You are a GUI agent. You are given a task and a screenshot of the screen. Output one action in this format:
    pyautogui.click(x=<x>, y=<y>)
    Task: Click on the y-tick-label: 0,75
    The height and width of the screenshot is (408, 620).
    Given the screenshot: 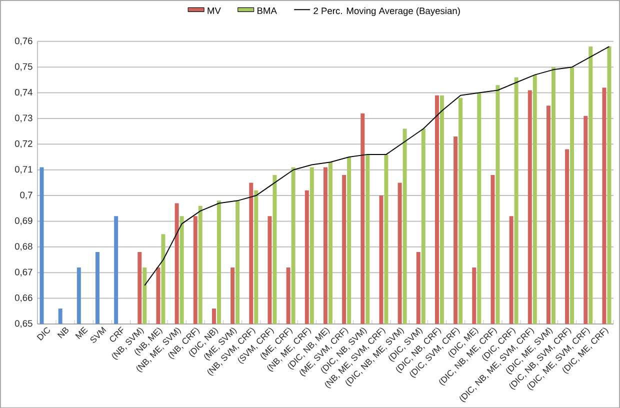 What is the action you would take?
    pyautogui.click(x=23, y=67)
    